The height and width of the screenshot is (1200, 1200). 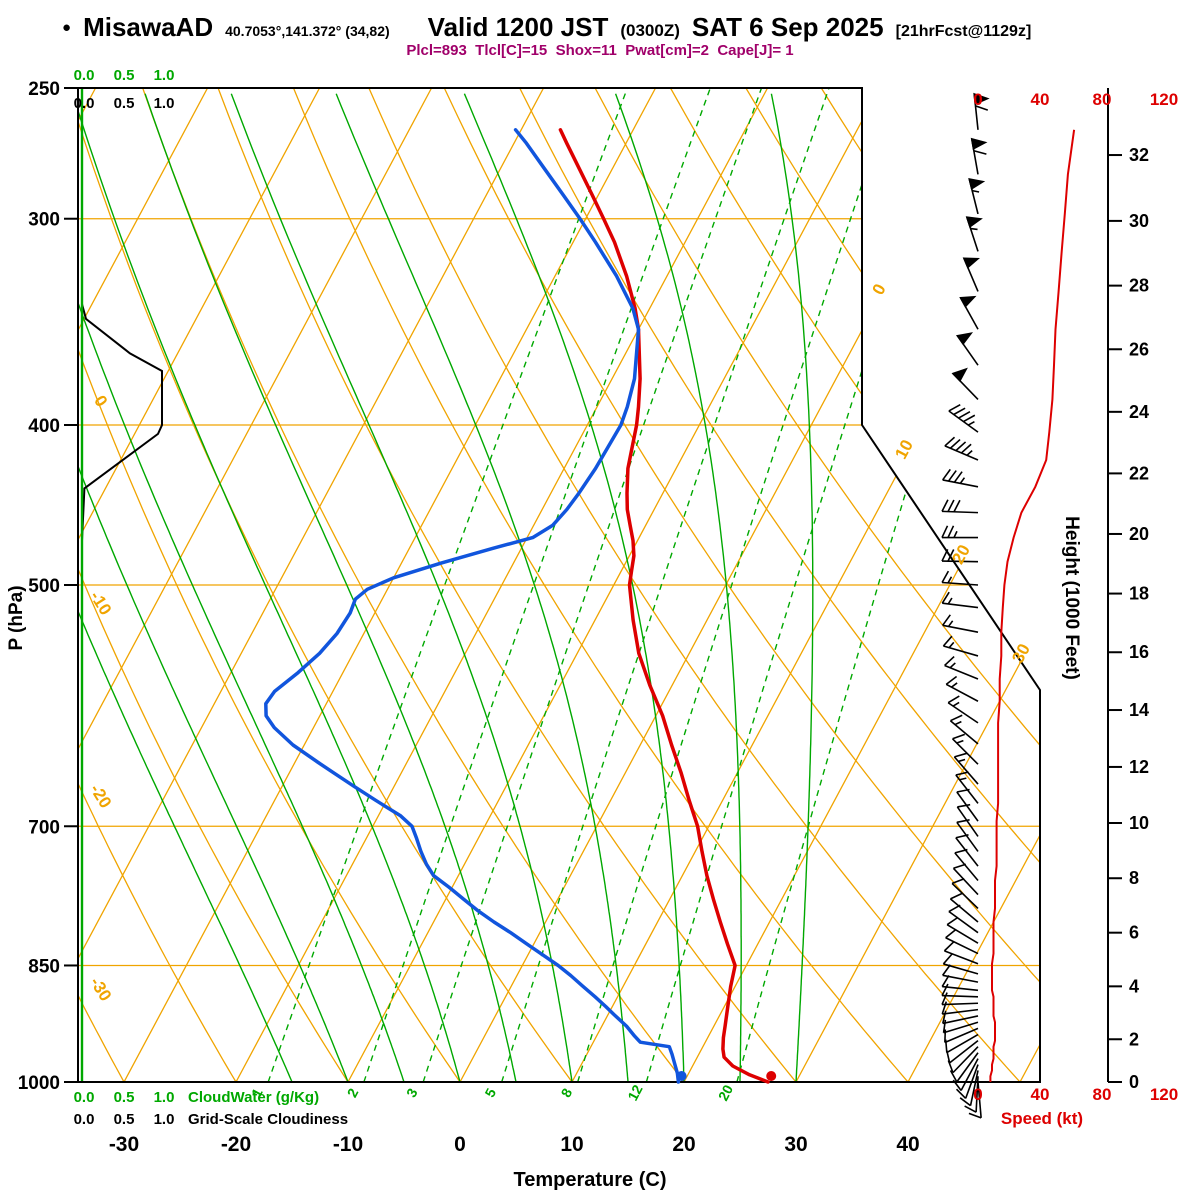 What do you see at coordinates (1164, 1094) in the screenshot?
I see `speed-tick-label-bottom: 120` at bounding box center [1164, 1094].